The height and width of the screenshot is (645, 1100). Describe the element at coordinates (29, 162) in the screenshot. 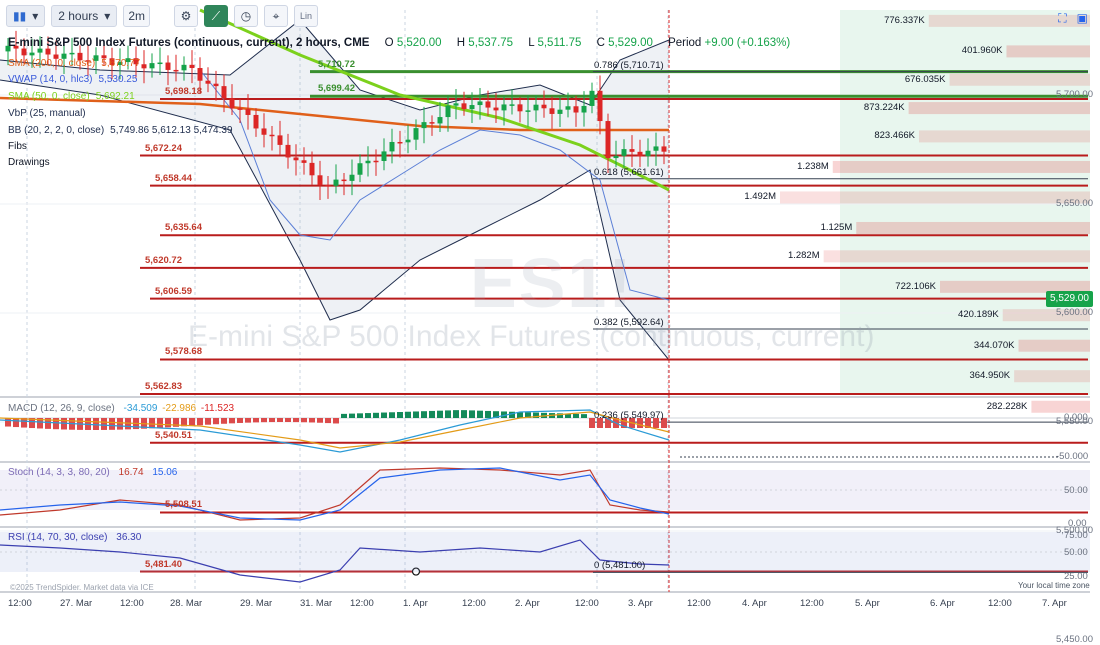

I see `drawings-legend: Drawings` at that location.